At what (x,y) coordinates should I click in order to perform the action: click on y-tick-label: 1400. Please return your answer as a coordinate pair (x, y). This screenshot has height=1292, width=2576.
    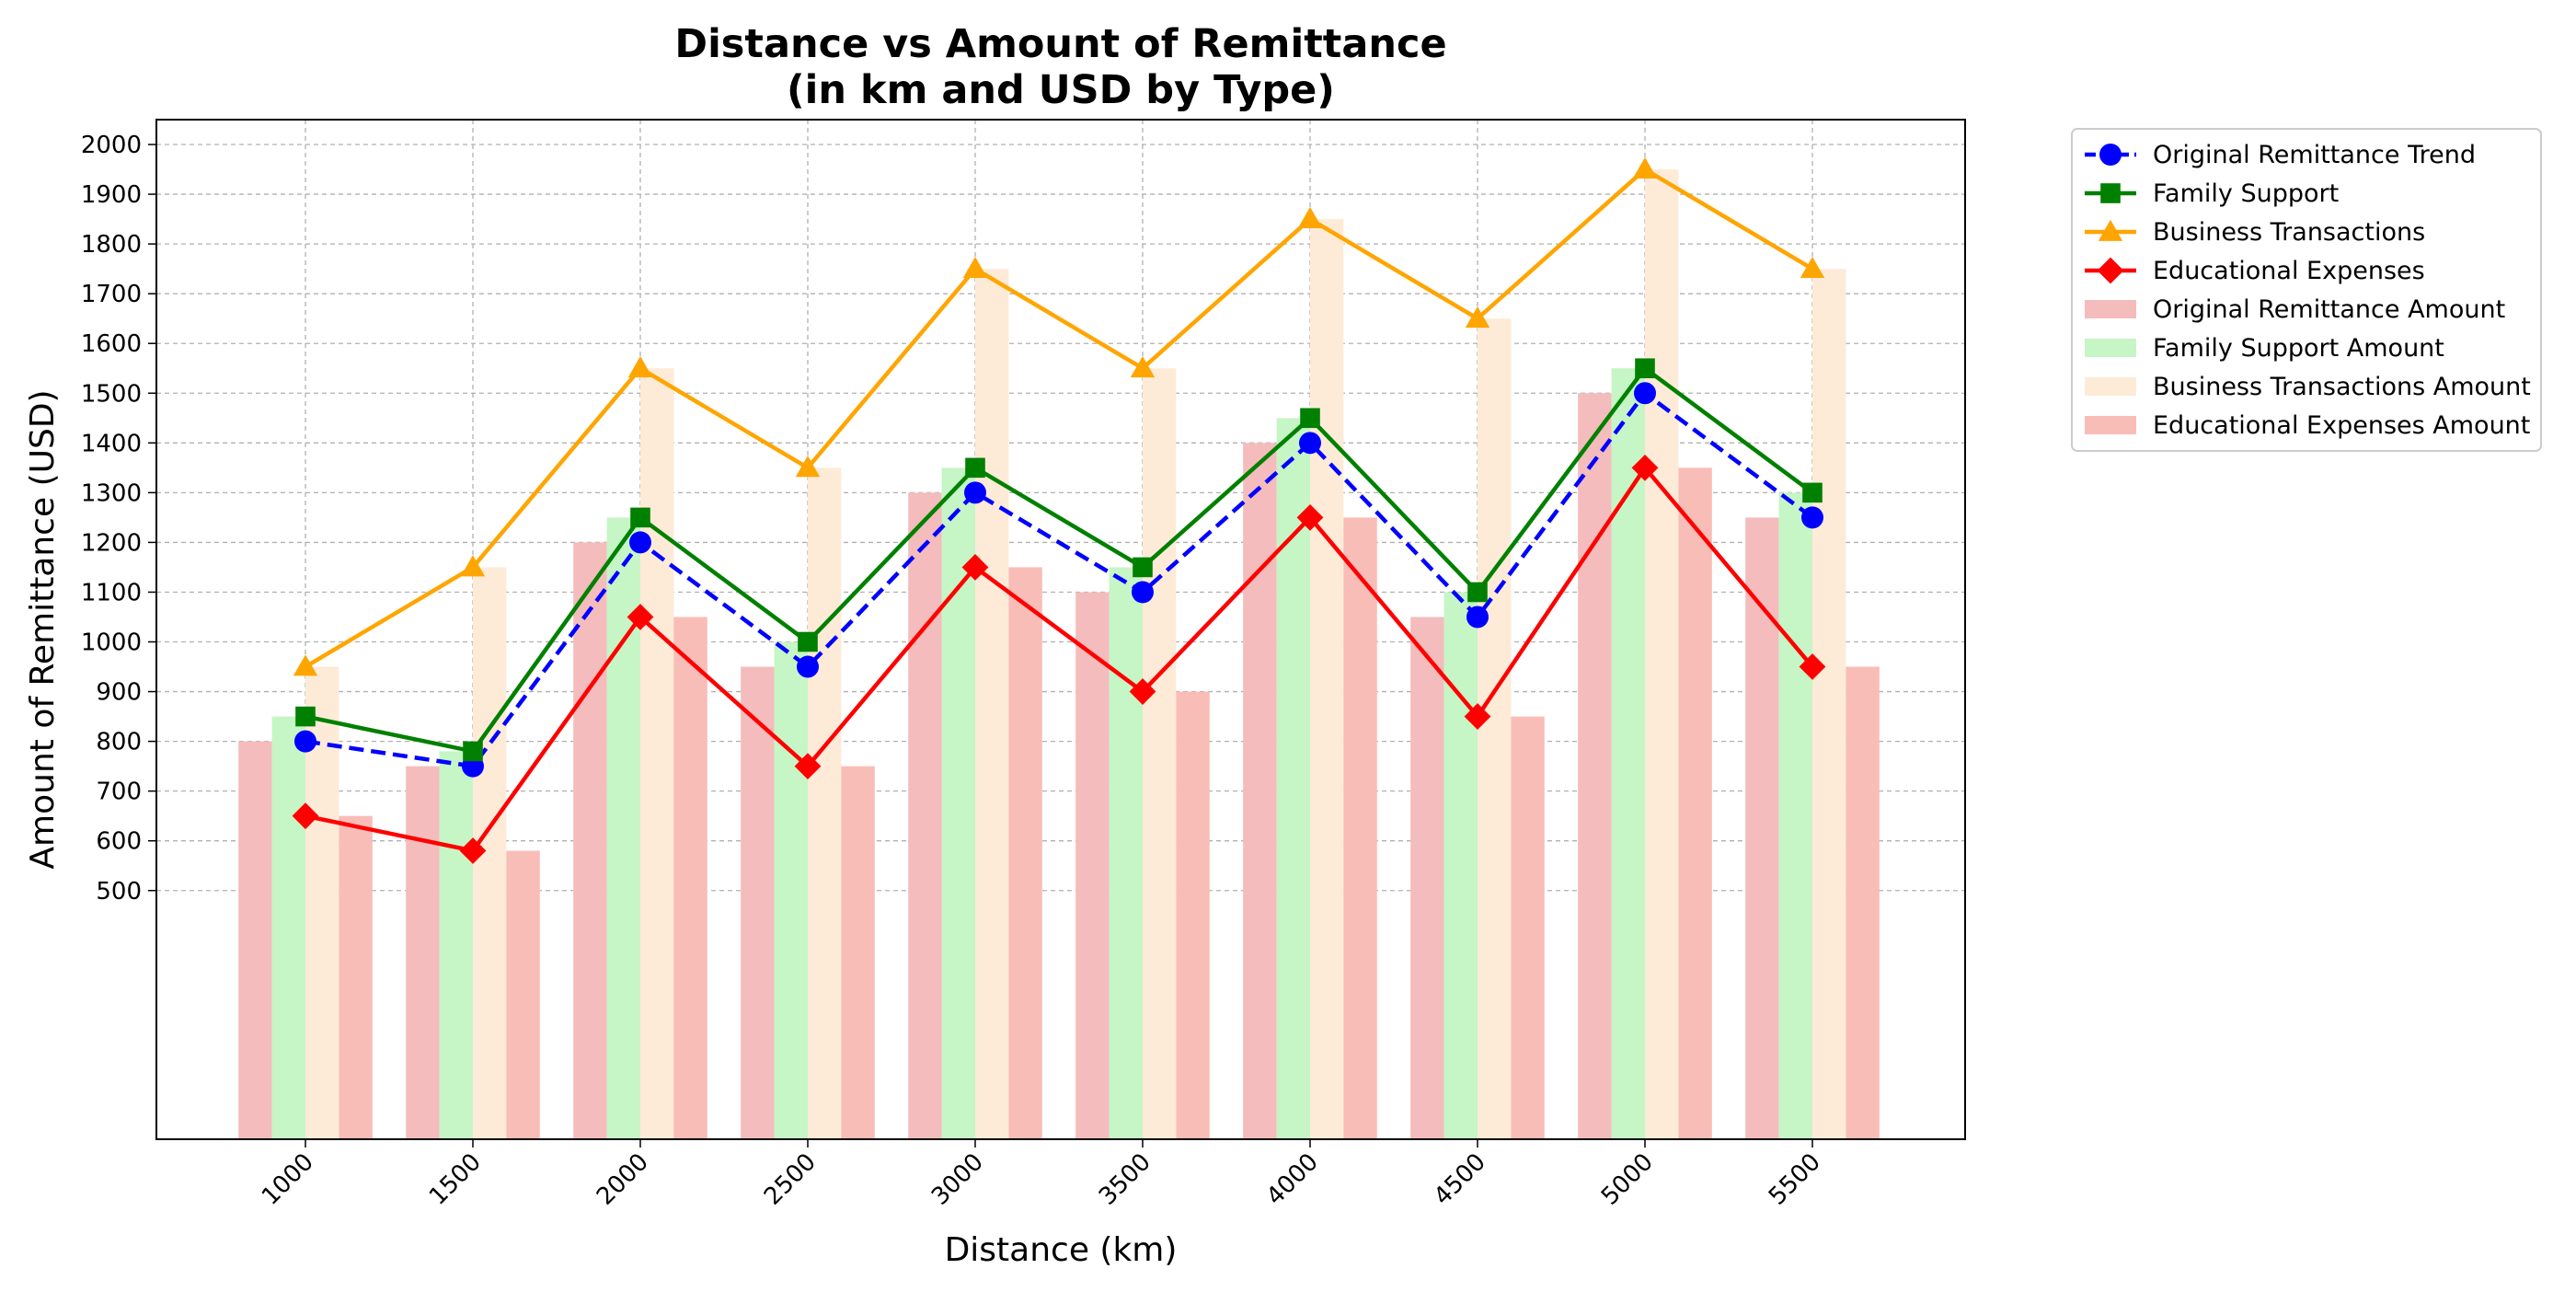
    Looking at the image, I should click on (111, 443).